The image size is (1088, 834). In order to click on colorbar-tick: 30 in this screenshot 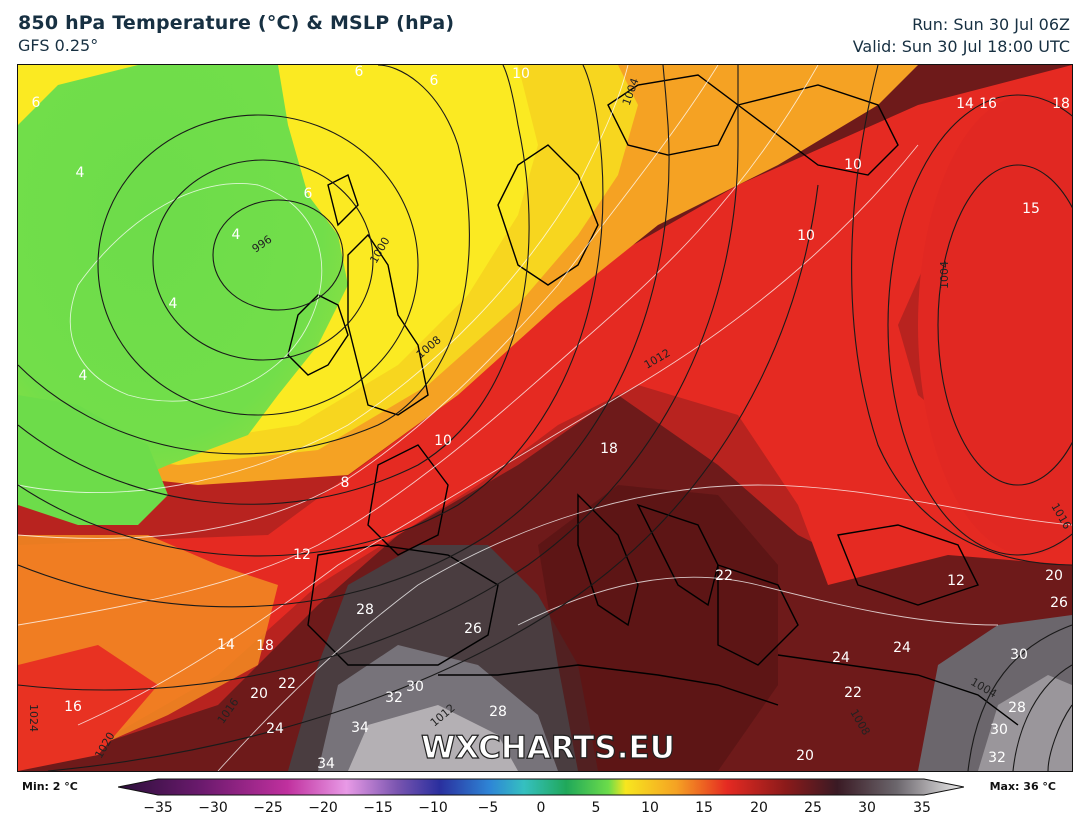, I will do `click(867, 808)`.